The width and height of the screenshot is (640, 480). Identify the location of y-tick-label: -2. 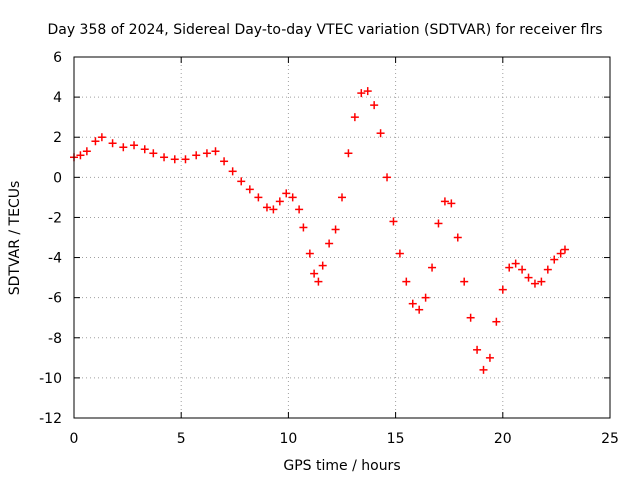
(55, 218).